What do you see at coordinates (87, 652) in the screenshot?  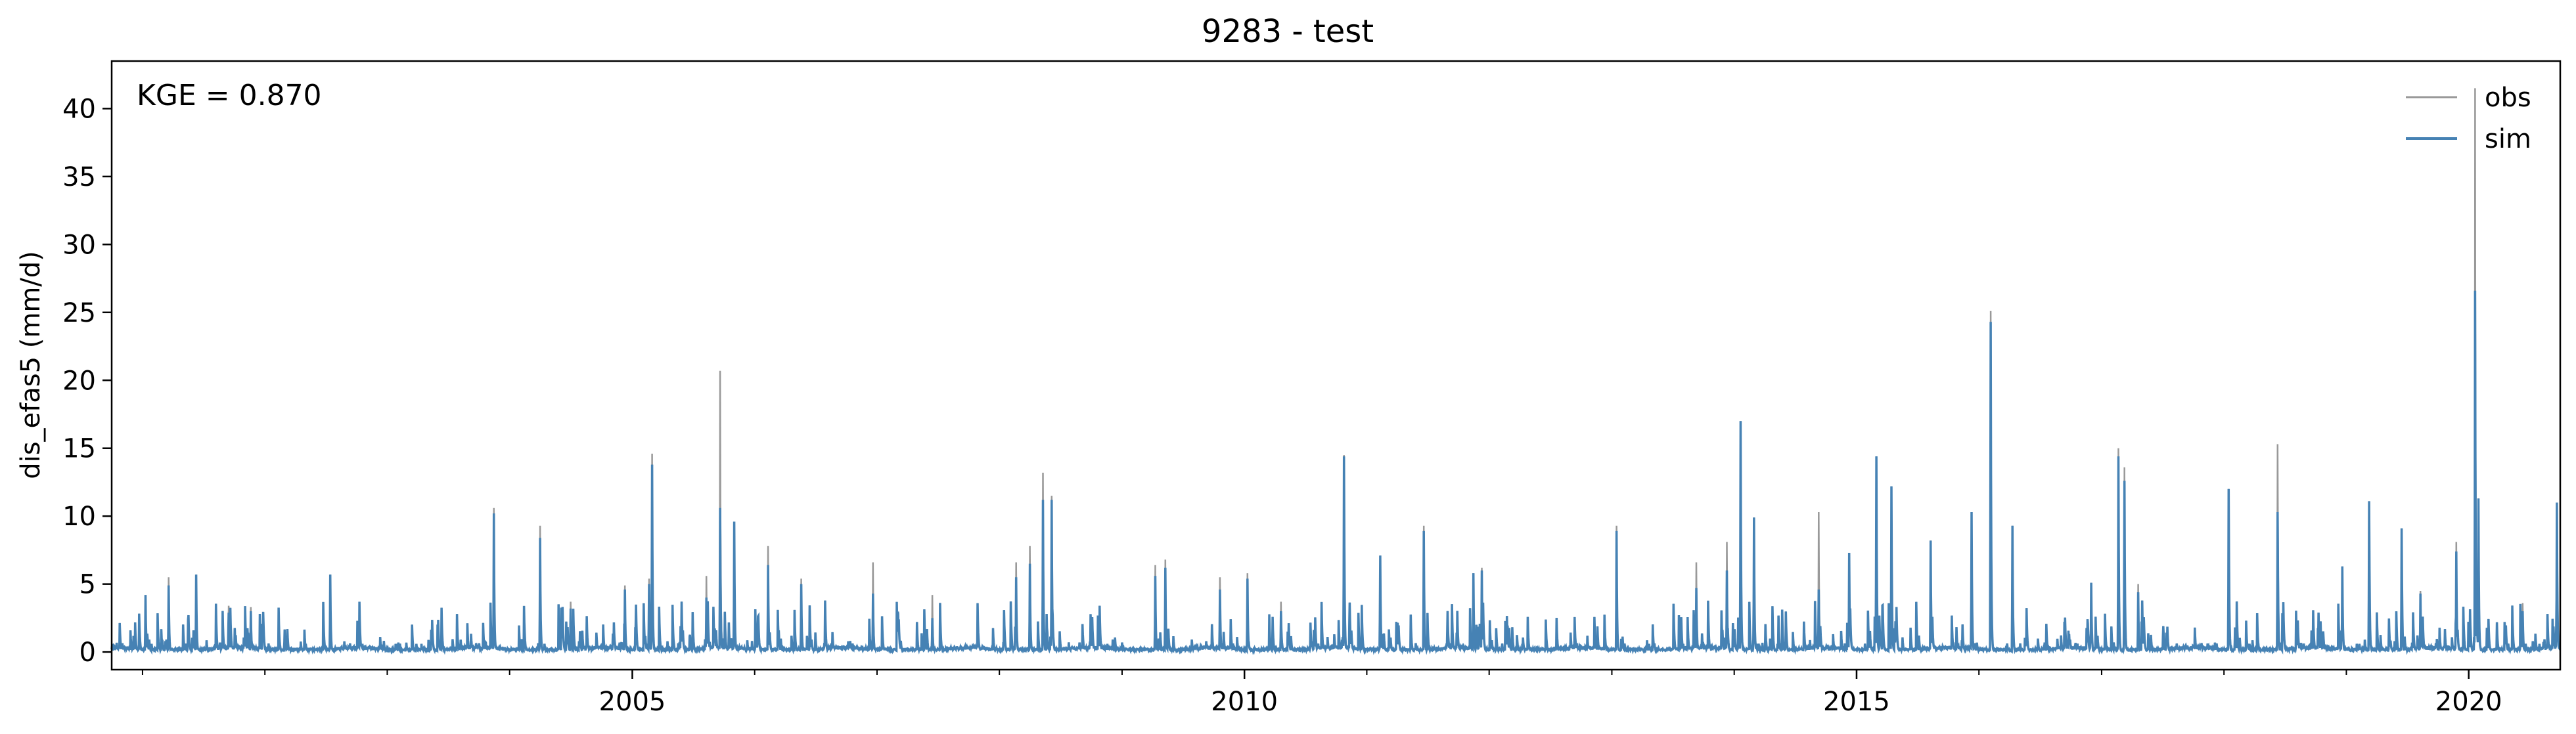 I see `y-tick-label: 0` at bounding box center [87, 652].